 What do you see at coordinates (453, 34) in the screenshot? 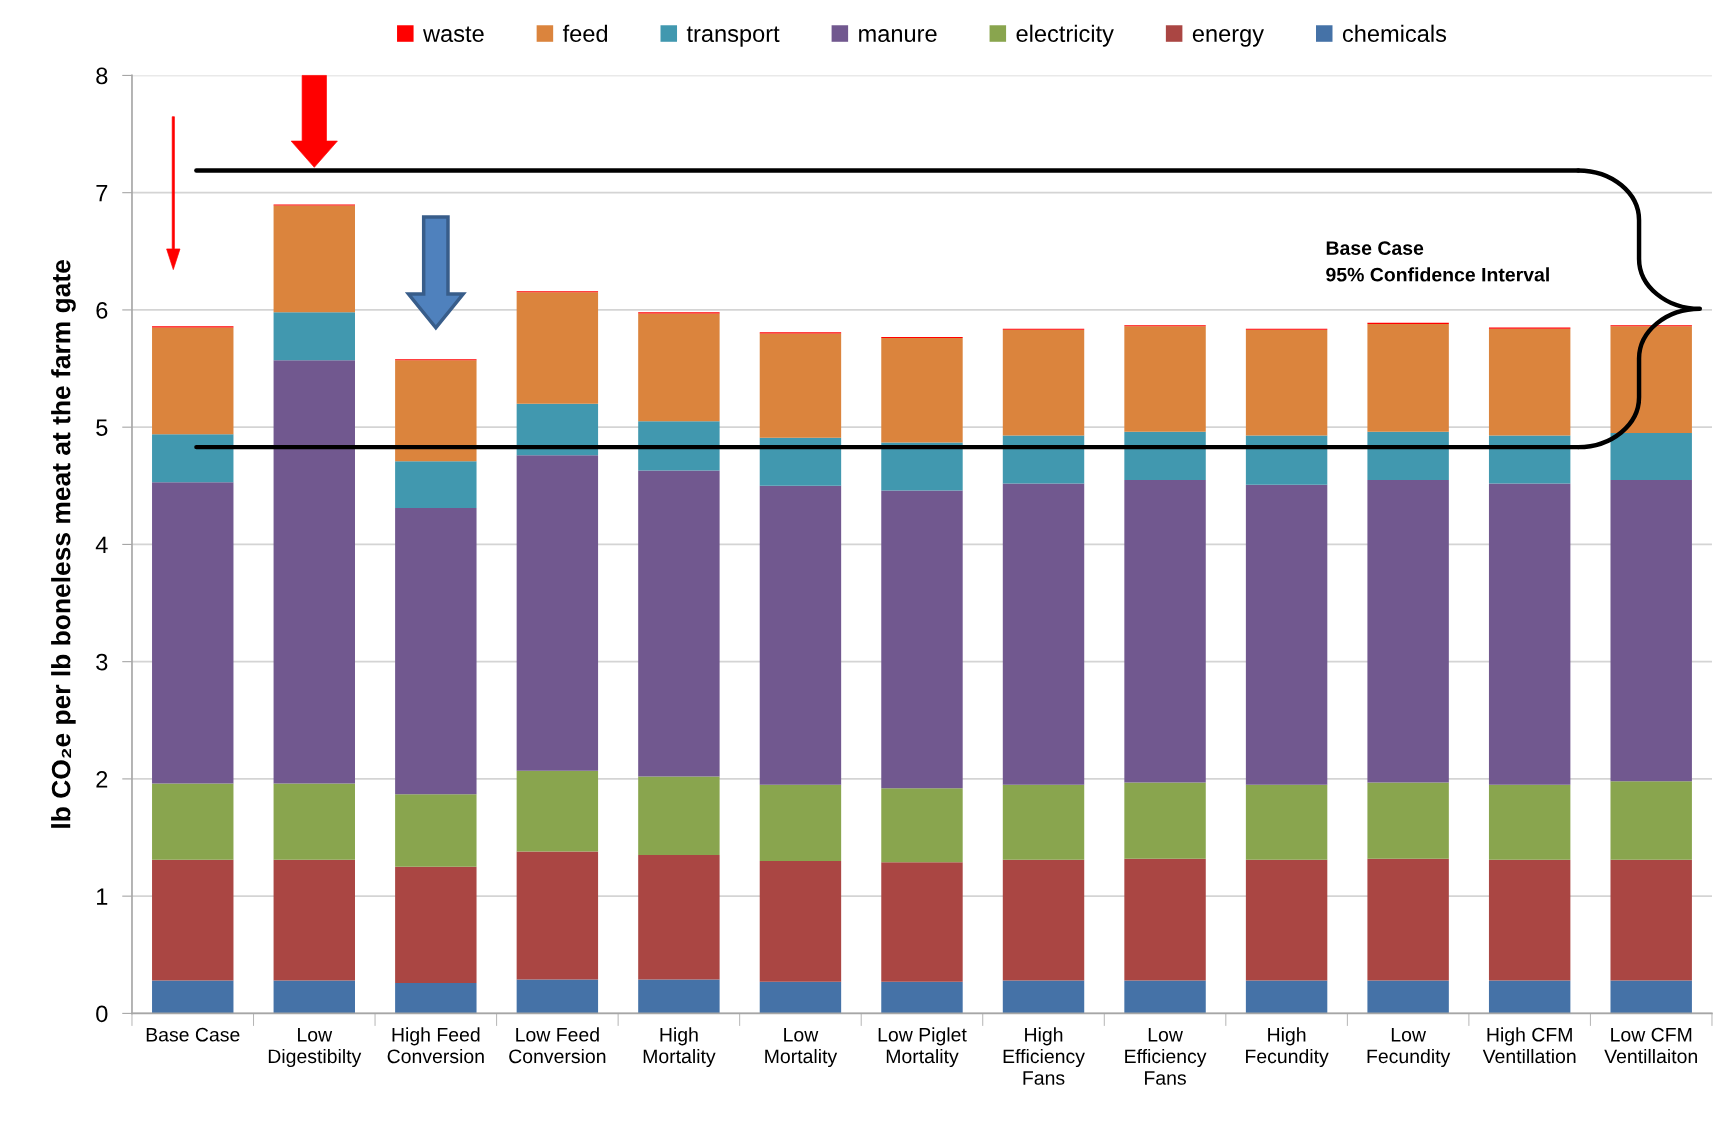
I see `legend-label: waste` at bounding box center [453, 34].